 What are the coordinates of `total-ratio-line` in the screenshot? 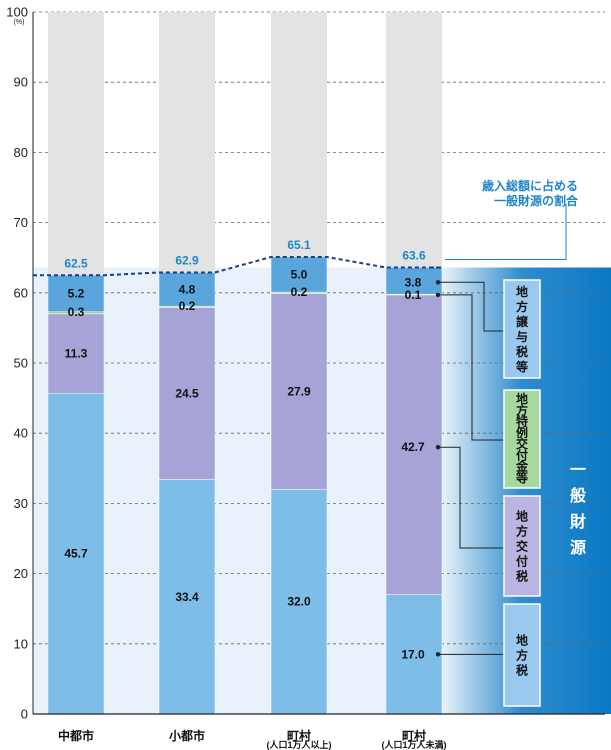 It's located at (237, 266).